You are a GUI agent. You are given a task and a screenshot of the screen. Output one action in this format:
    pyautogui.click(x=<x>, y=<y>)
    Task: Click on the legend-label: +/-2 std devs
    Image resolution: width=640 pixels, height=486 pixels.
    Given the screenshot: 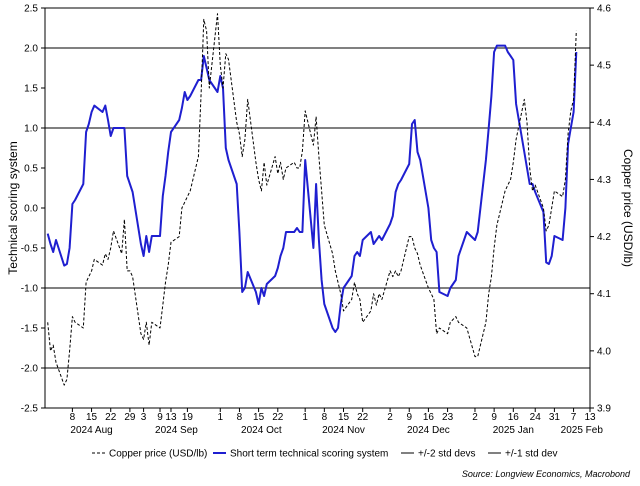 What is the action you would take?
    pyautogui.click(x=447, y=454)
    